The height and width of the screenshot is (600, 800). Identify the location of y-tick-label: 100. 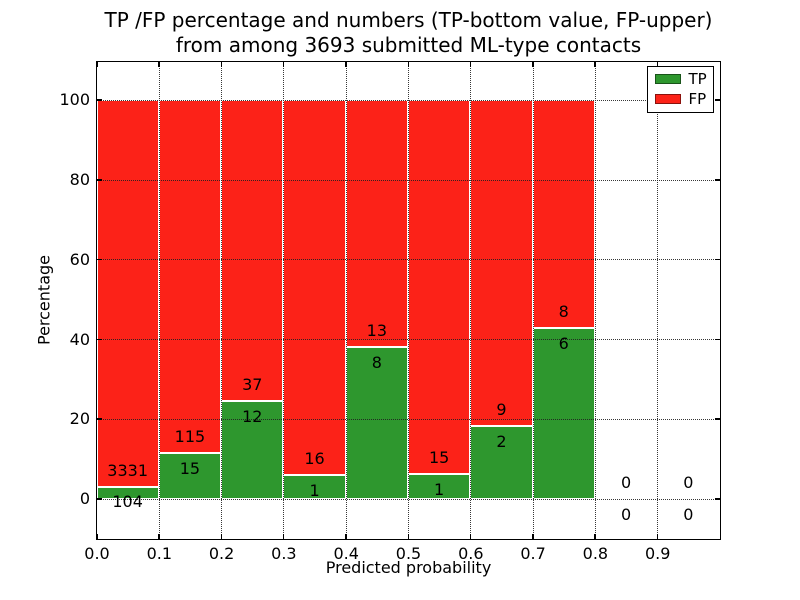
(74, 100).